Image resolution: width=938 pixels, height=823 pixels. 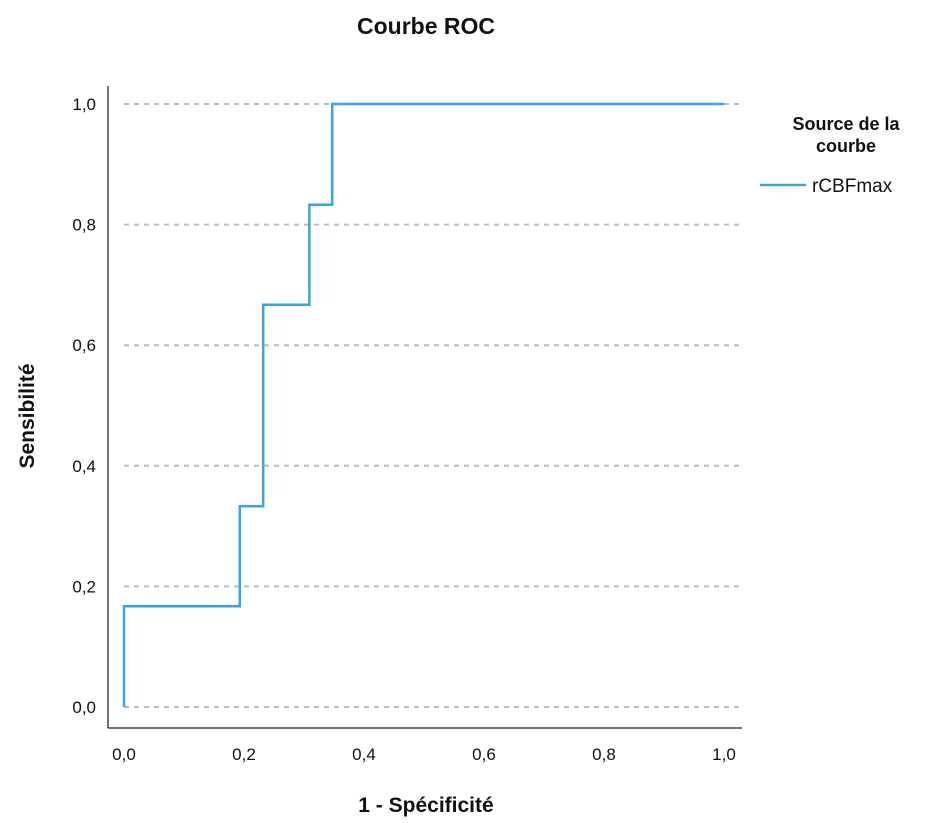 What do you see at coordinates (84, 466) in the screenshot?
I see `y-tick-label: 0,4` at bounding box center [84, 466].